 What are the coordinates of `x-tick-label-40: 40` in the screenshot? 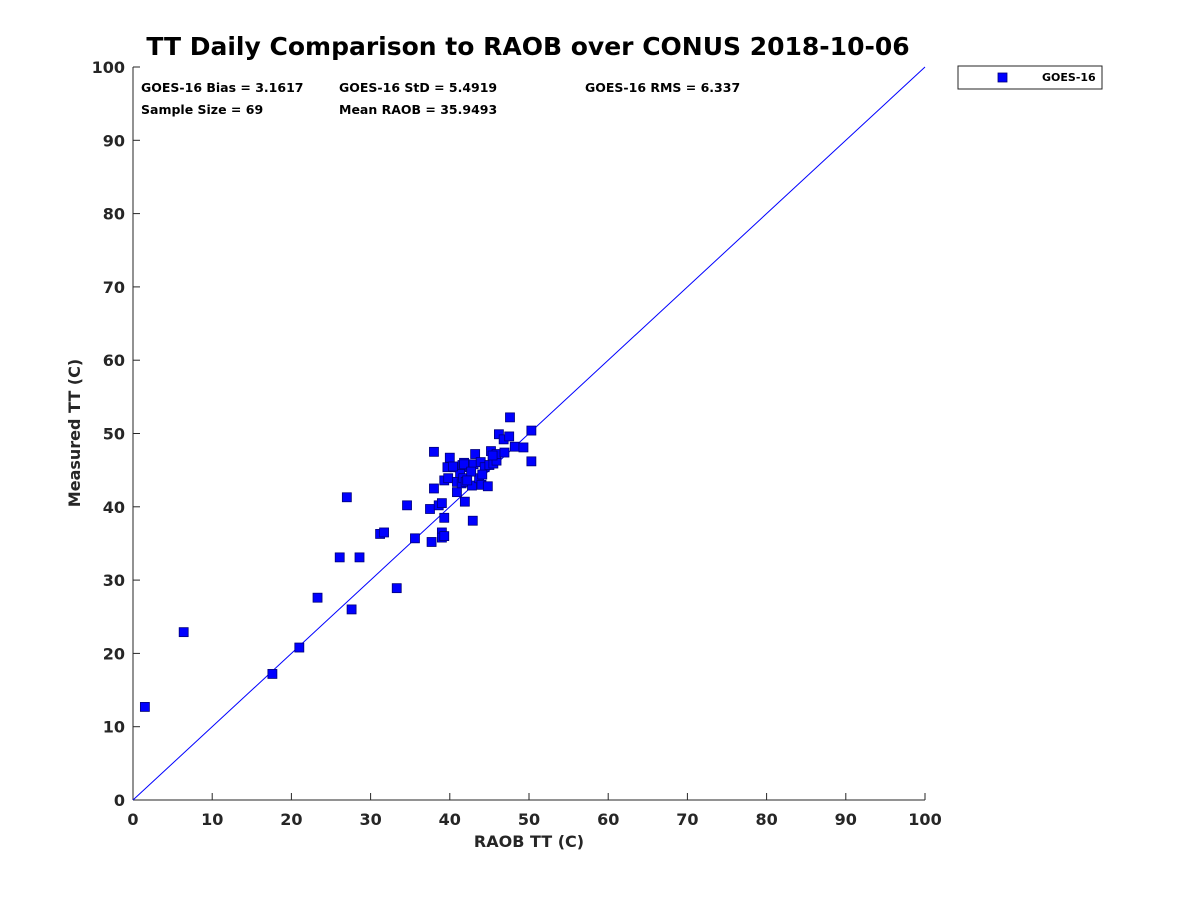 It's located at (450, 819).